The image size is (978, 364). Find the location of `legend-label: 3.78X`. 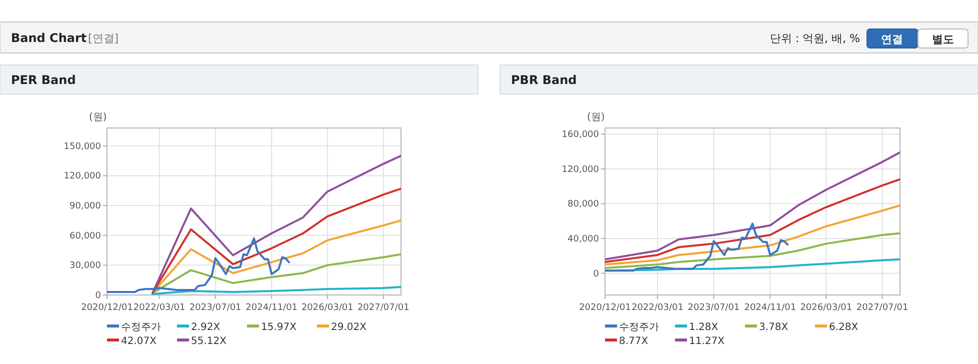

legend-label: 3.78X is located at coordinates (773, 327).